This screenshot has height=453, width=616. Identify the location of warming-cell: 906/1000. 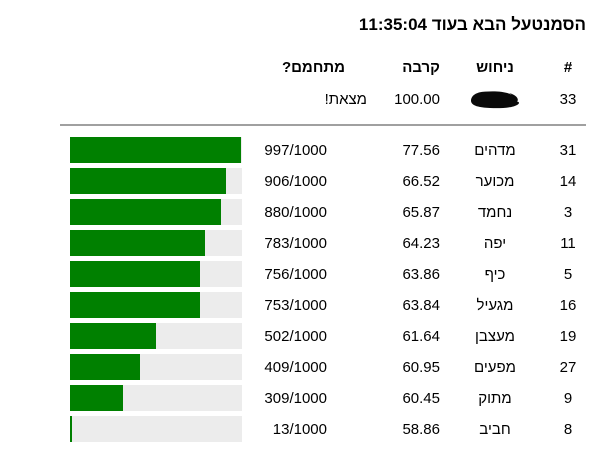
(220, 181).